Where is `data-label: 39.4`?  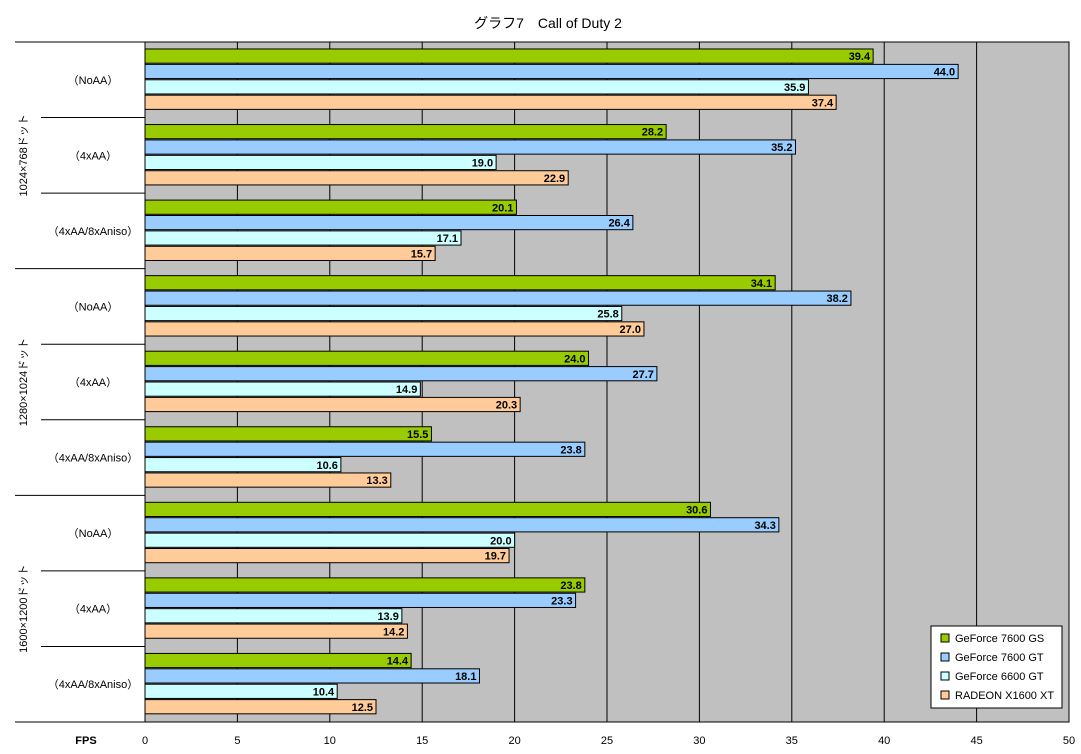 data-label: 39.4 is located at coordinates (860, 57).